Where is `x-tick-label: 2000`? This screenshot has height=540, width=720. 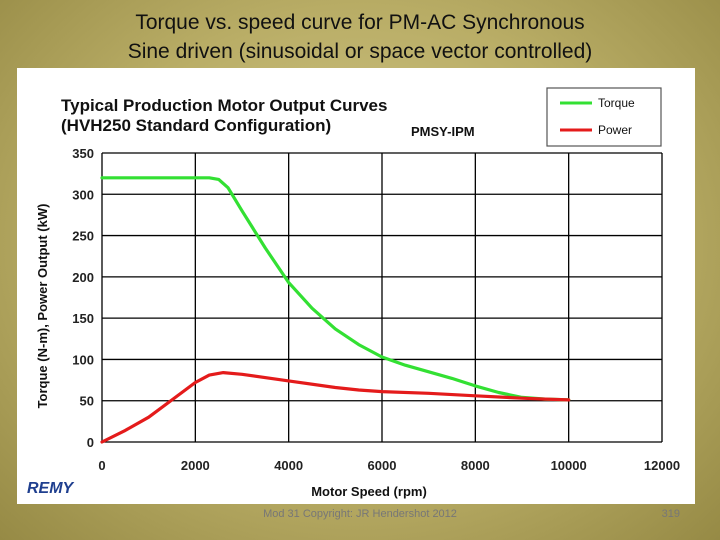
x-tick-label: 2000 is located at coordinates (195, 465).